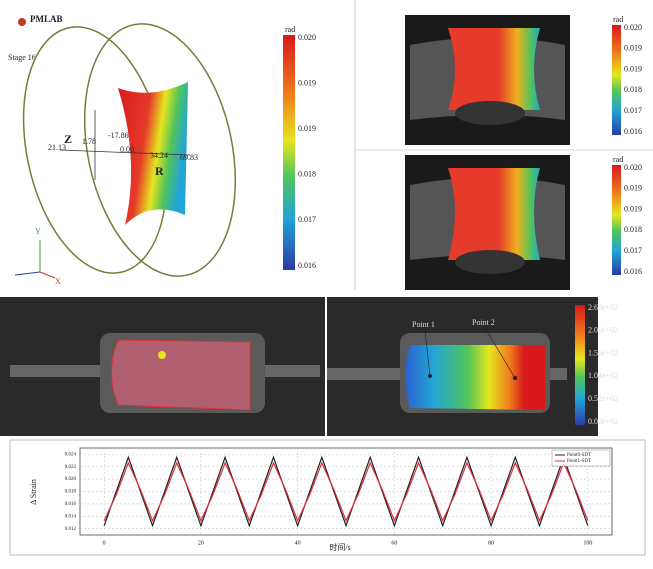  What do you see at coordinates (46, 19) in the screenshot?
I see `logo: PMLAB` at bounding box center [46, 19].